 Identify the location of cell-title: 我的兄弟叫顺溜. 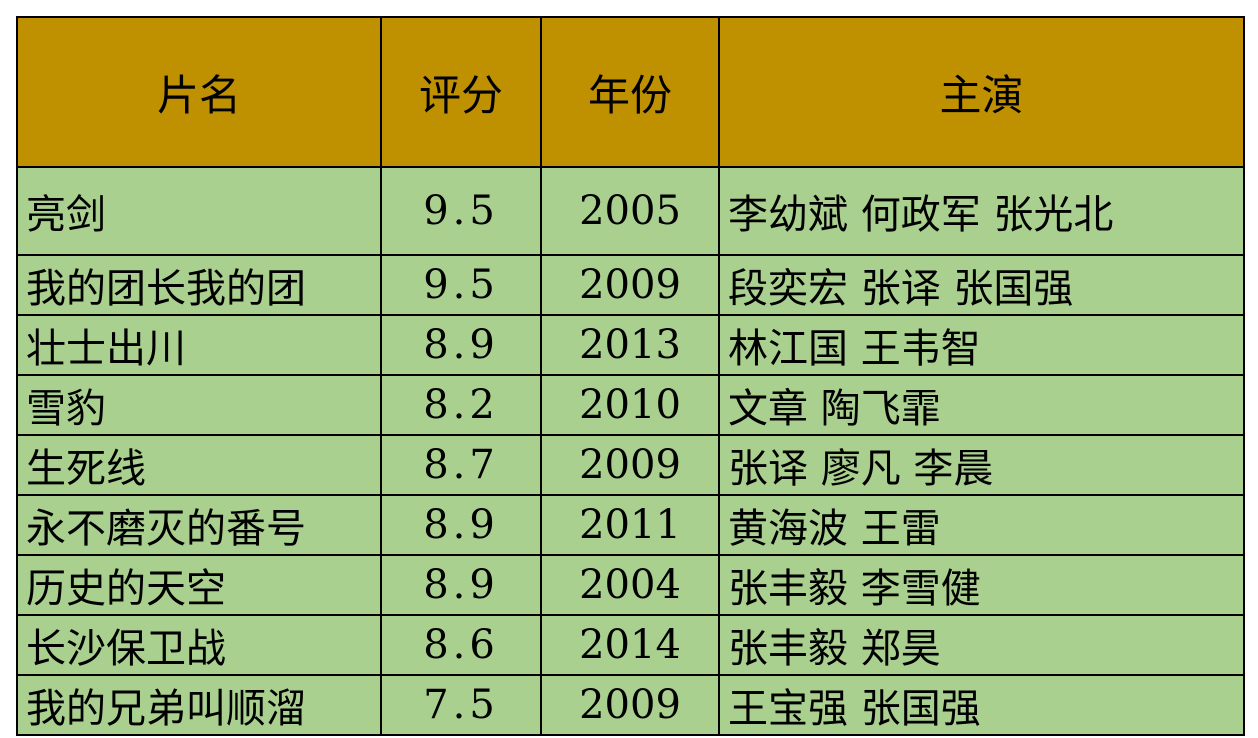
(199, 705).